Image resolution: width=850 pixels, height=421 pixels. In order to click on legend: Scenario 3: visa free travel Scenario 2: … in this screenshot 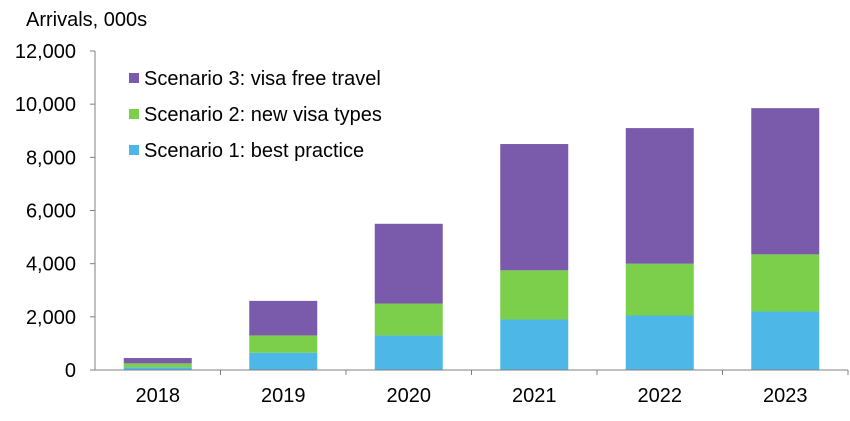, I will do `click(255, 115)`.